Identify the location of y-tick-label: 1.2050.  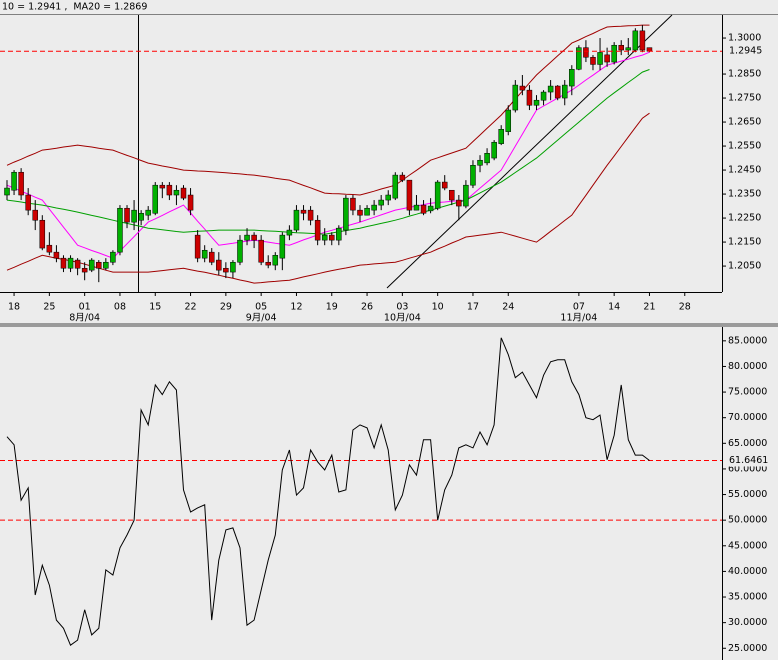
(744, 266).